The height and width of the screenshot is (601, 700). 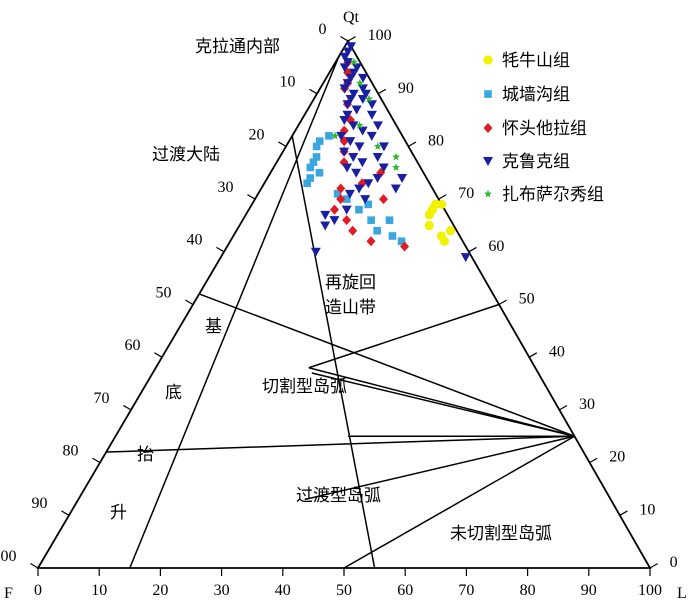 I want to click on legend-label-4: 扎布萨尕秀组, so click(x=553, y=195).